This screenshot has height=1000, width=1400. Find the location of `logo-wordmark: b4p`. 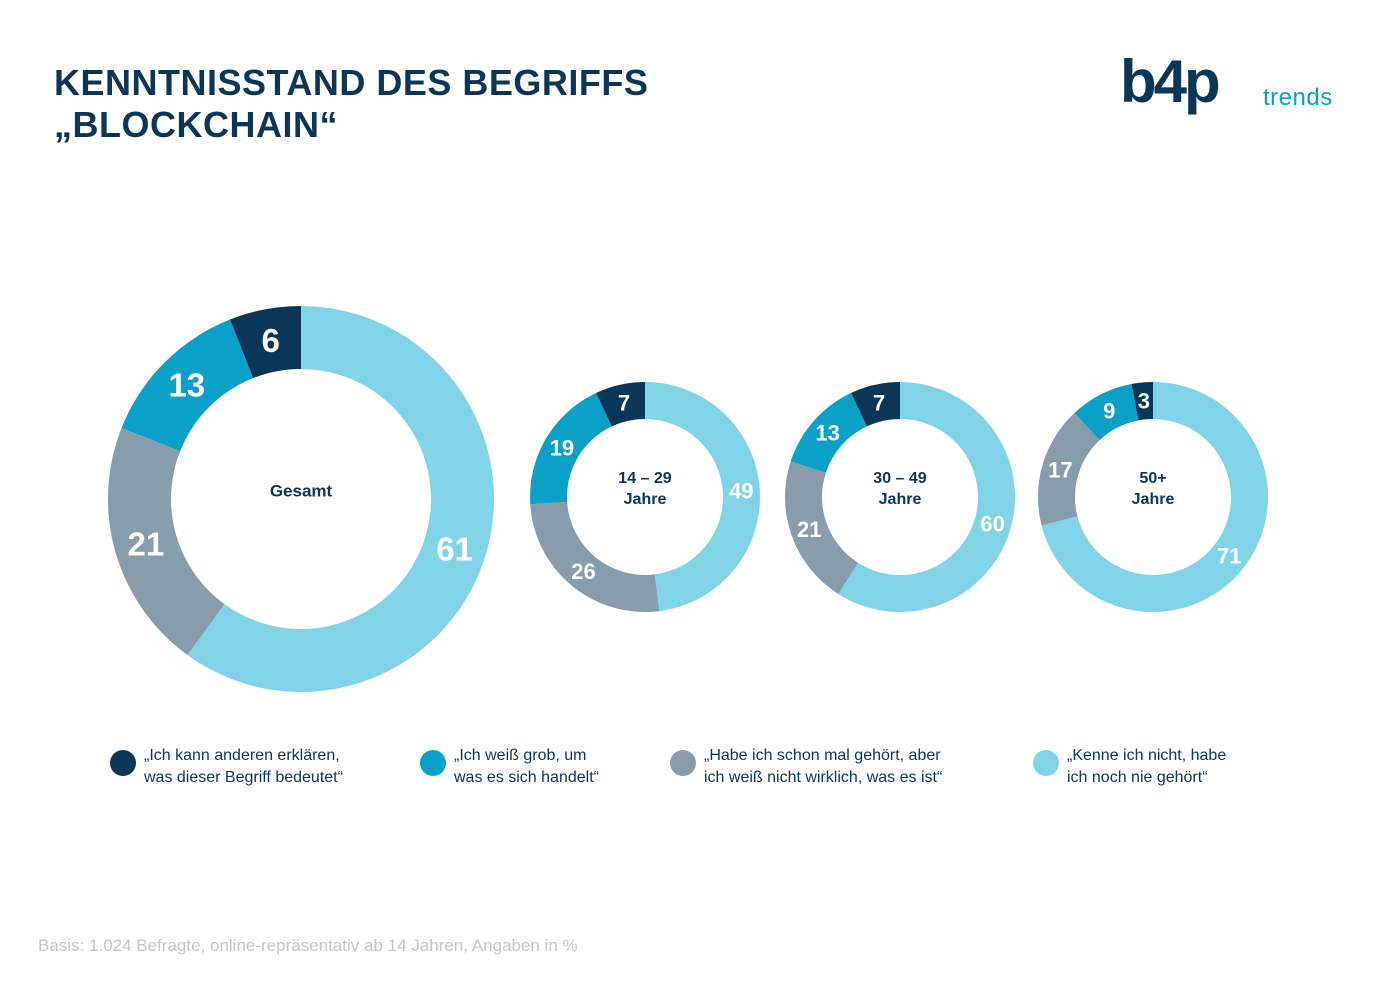

logo-wordmark: b4p is located at coordinates (1169, 82).